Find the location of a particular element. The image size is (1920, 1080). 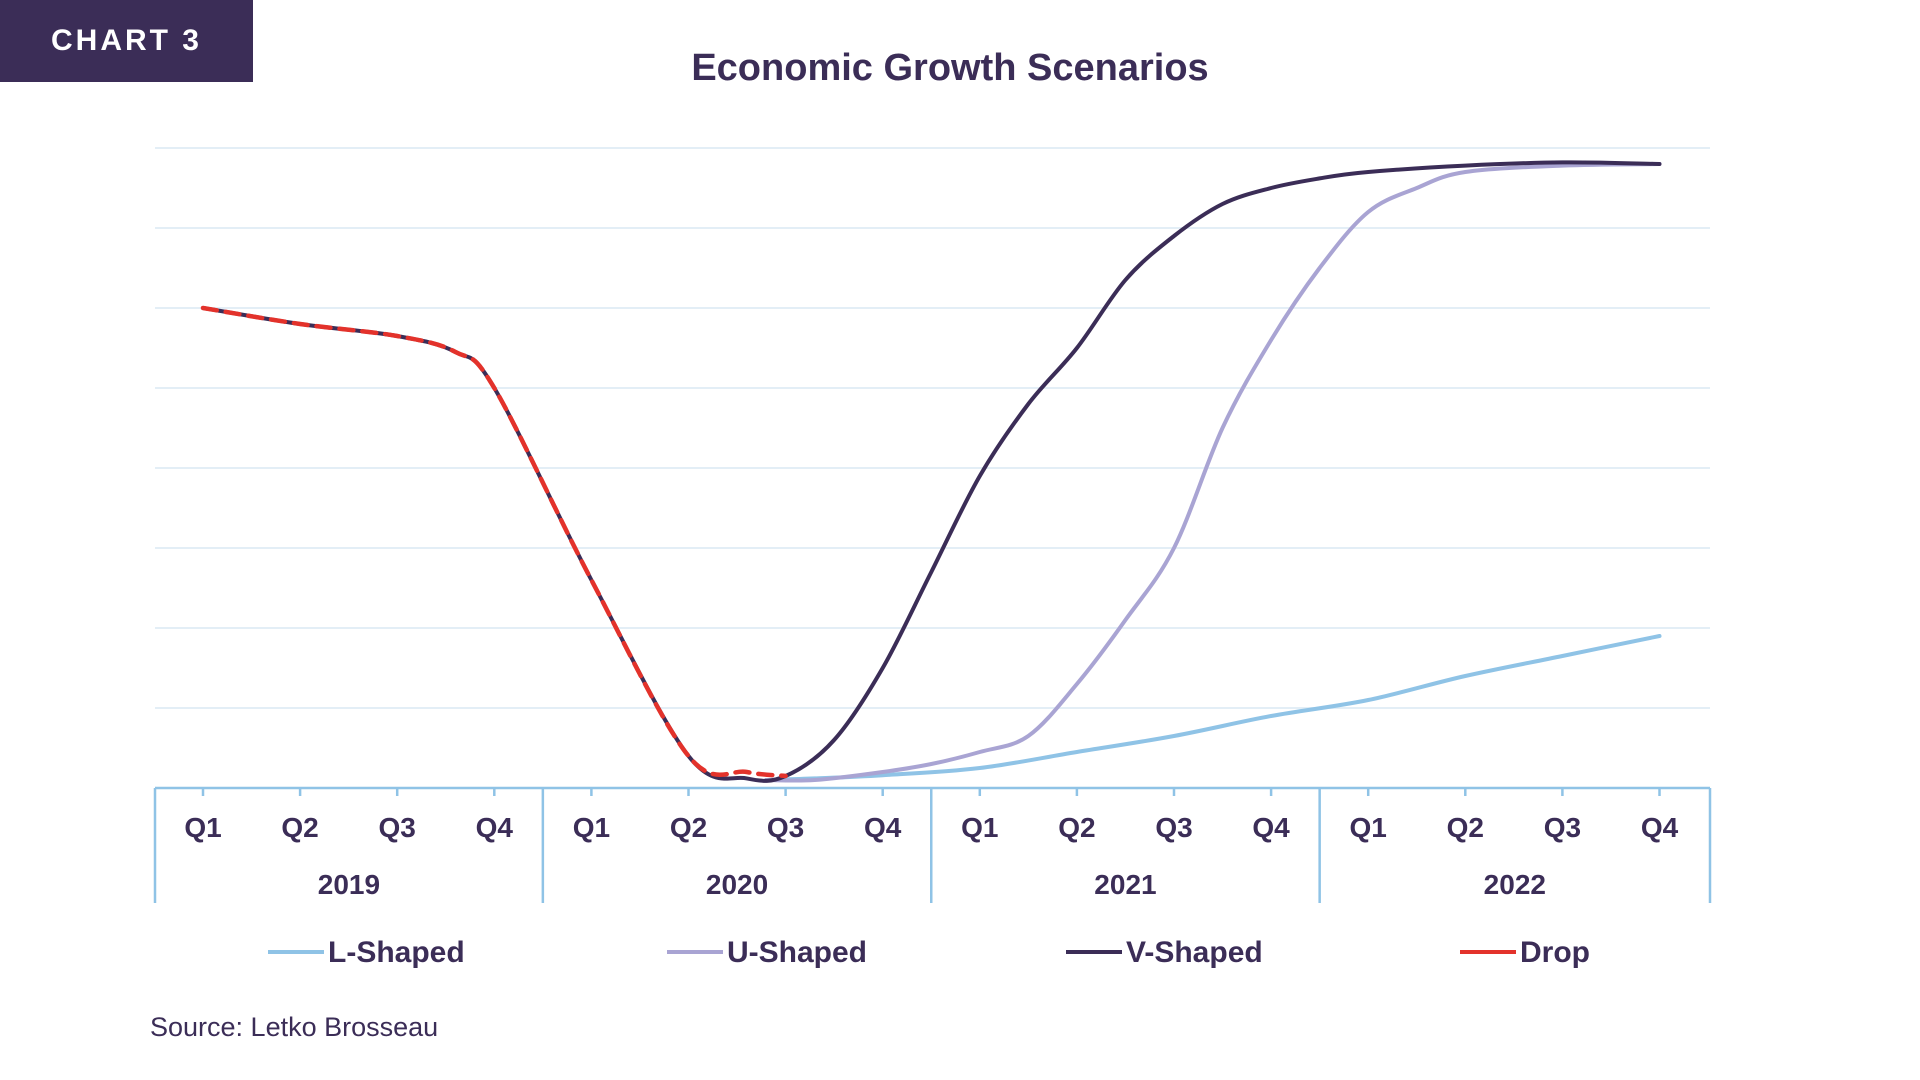

year-label: 2022 is located at coordinates (1515, 884).